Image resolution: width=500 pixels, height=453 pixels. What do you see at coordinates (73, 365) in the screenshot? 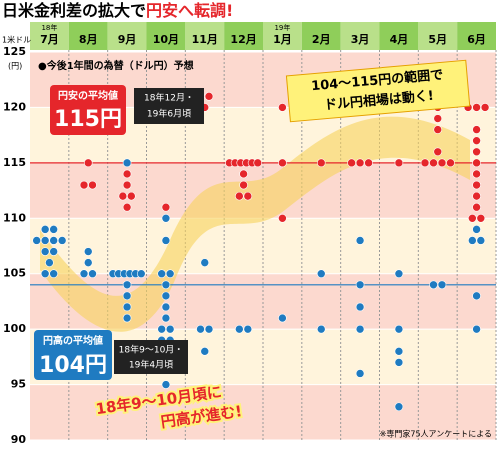
I see `strong-value: 104円` at bounding box center [73, 365].